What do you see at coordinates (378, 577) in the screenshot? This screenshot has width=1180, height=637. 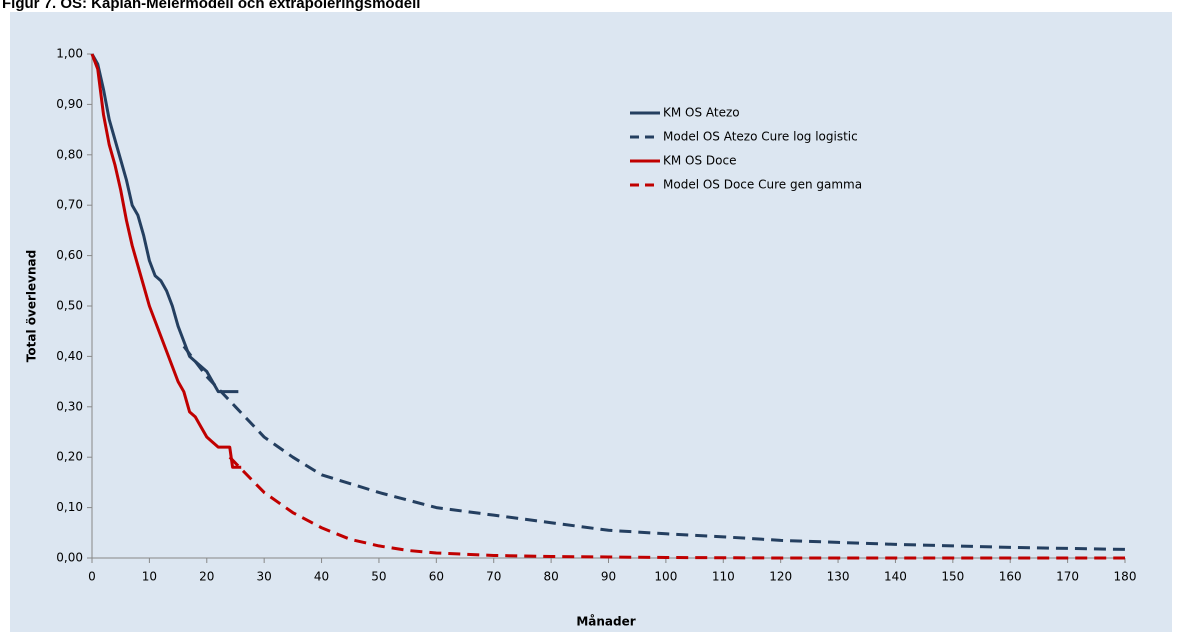 I see `x-tick-label: 50` at bounding box center [378, 577].